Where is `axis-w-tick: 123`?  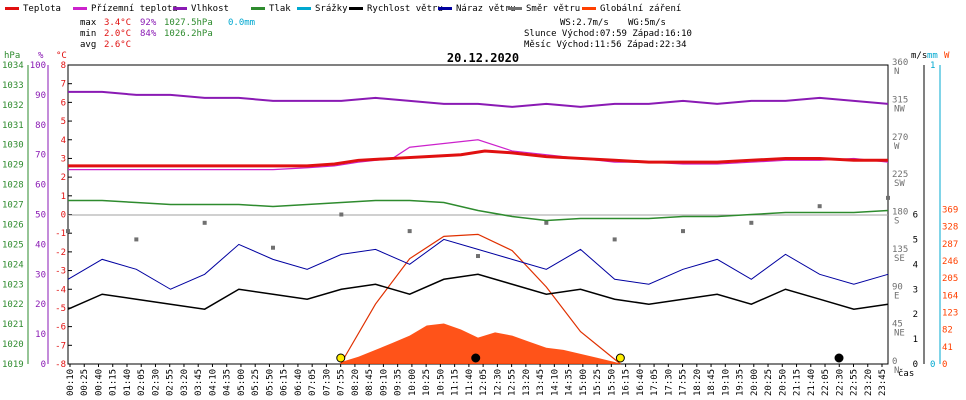 axis-w-tick: 123 is located at coordinates (950, 314).